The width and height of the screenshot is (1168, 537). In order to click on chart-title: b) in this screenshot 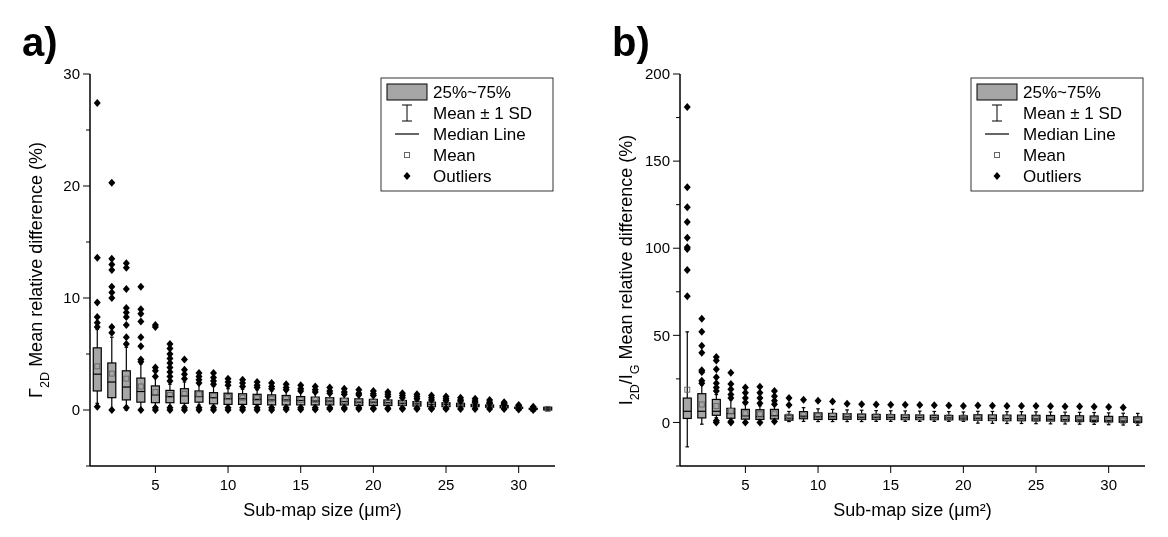, I will do `click(631, 42)`.